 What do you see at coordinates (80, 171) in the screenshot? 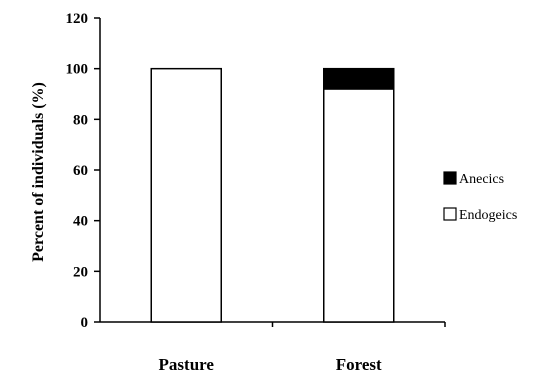
I see `y-tick-label: 60` at bounding box center [80, 171].